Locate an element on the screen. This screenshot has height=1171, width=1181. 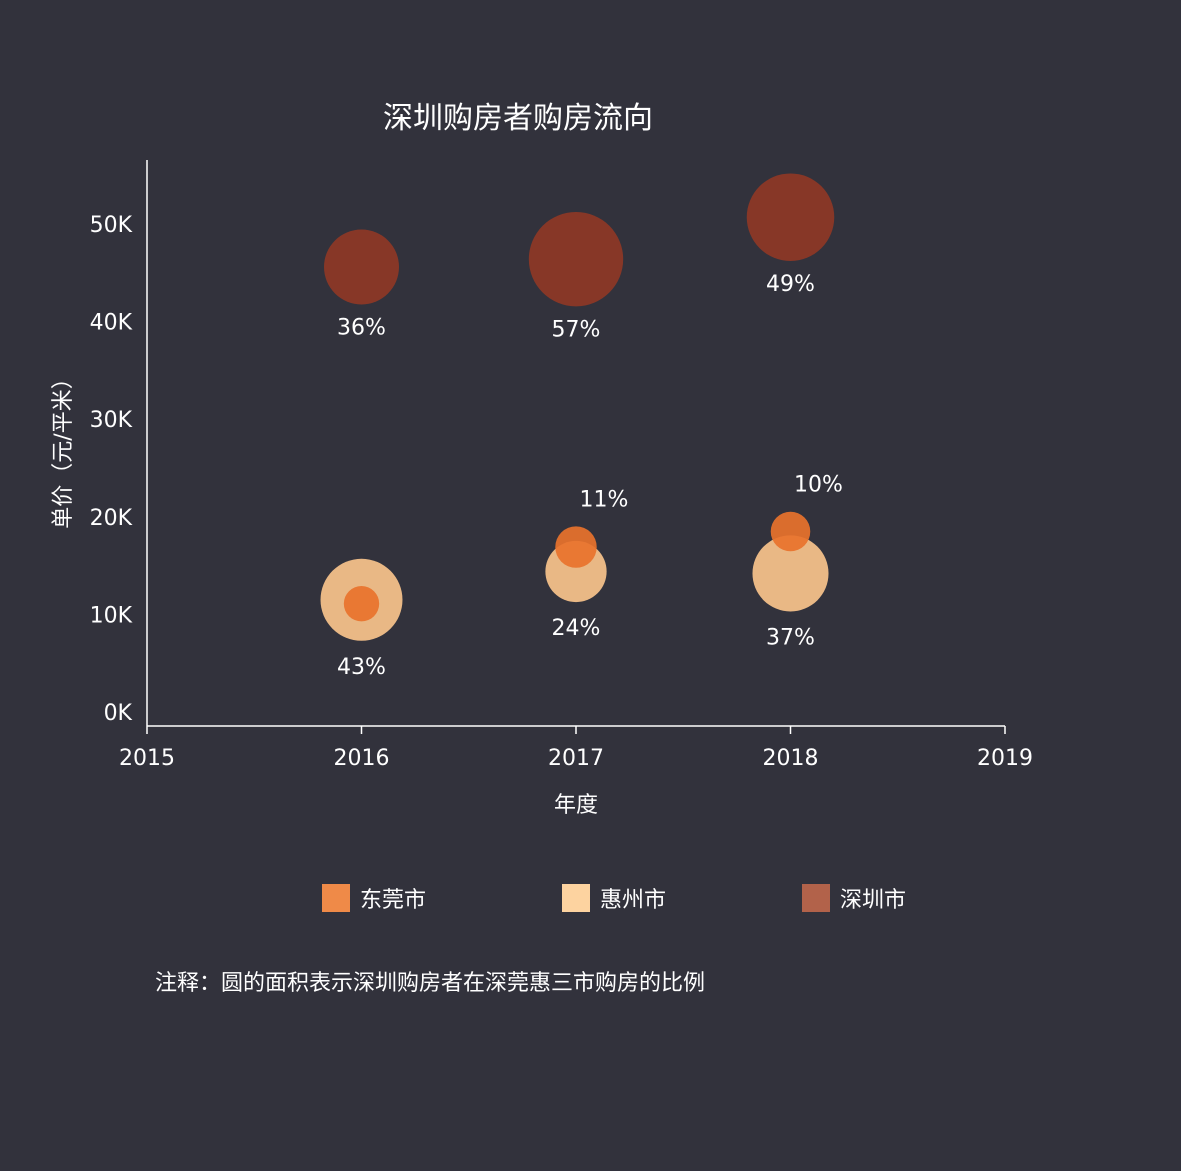
y-tick-label: 30K is located at coordinates (111, 420).